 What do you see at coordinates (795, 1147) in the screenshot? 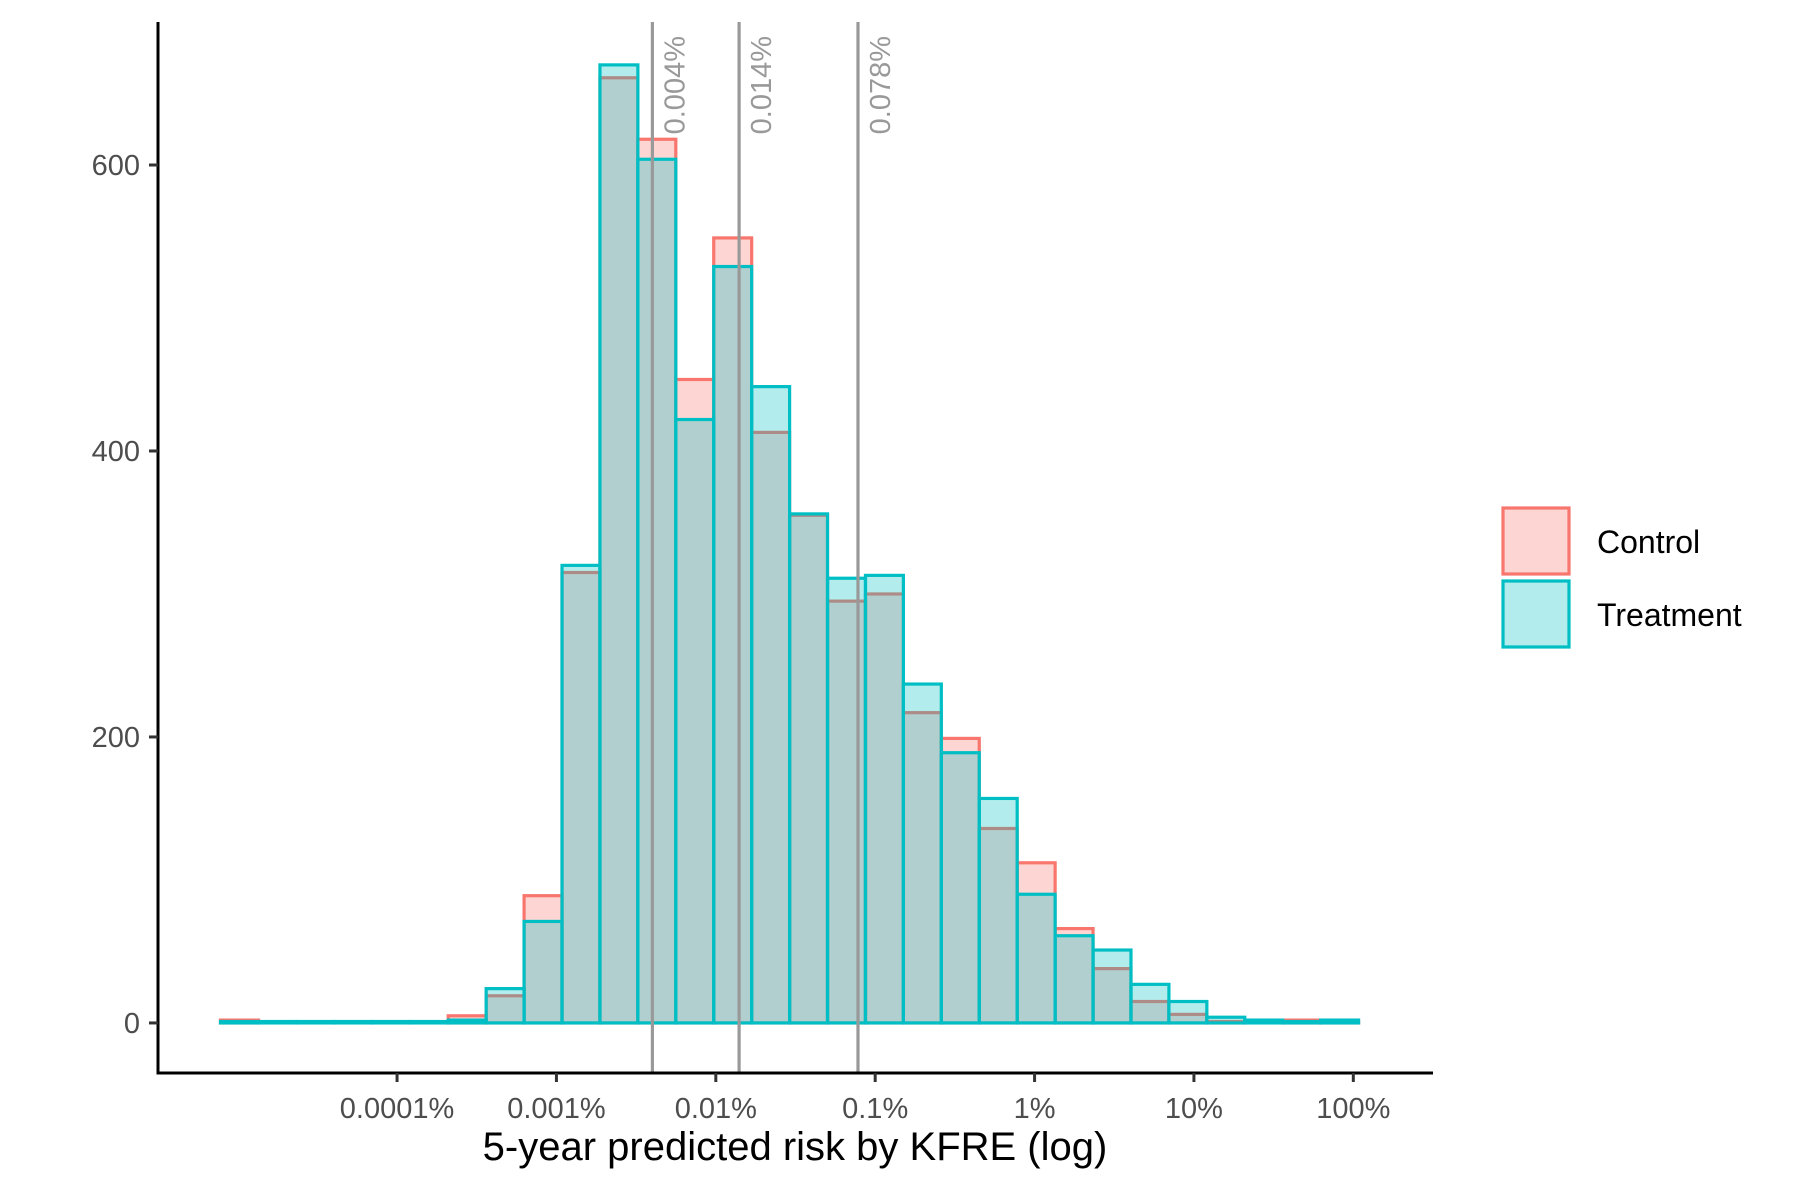
I see `x-axis-title: 5-year predicted risk by KFRE (log)` at bounding box center [795, 1147].